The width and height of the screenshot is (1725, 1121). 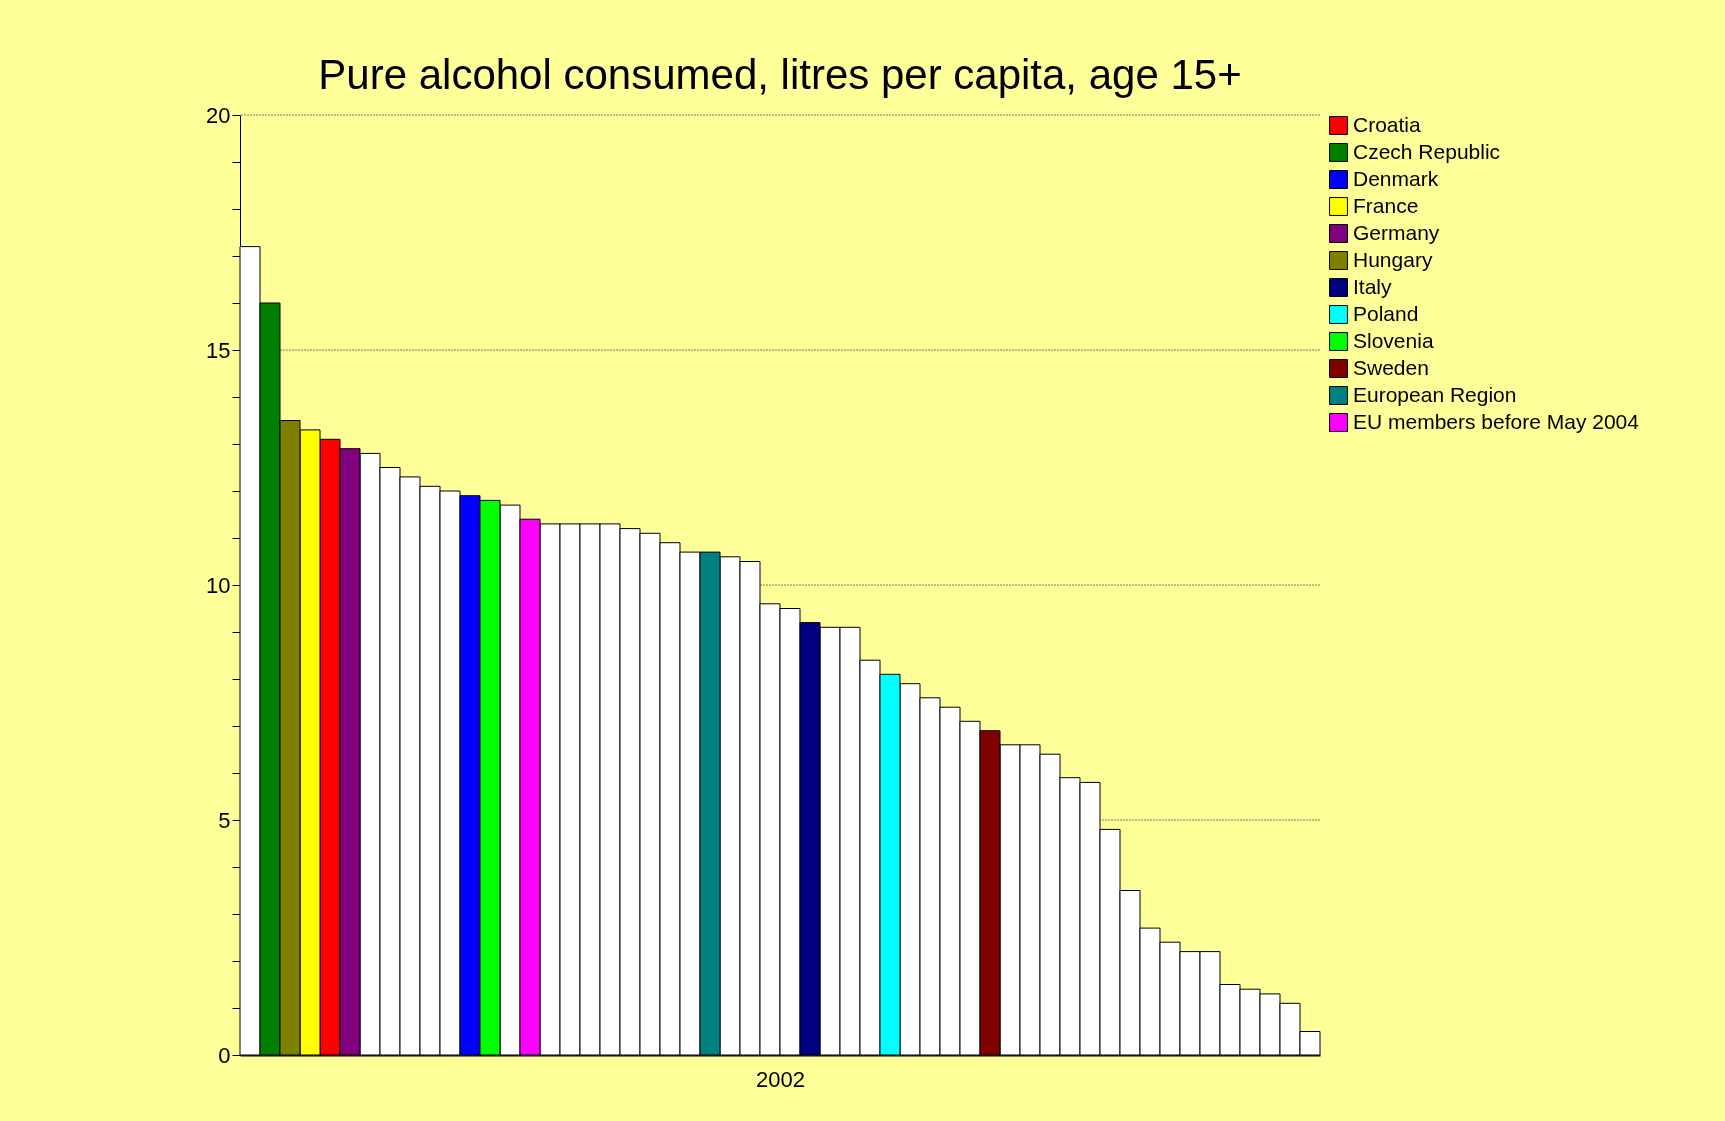 What do you see at coordinates (1386, 205) in the screenshot?
I see `legend-label: France` at bounding box center [1386, 205].